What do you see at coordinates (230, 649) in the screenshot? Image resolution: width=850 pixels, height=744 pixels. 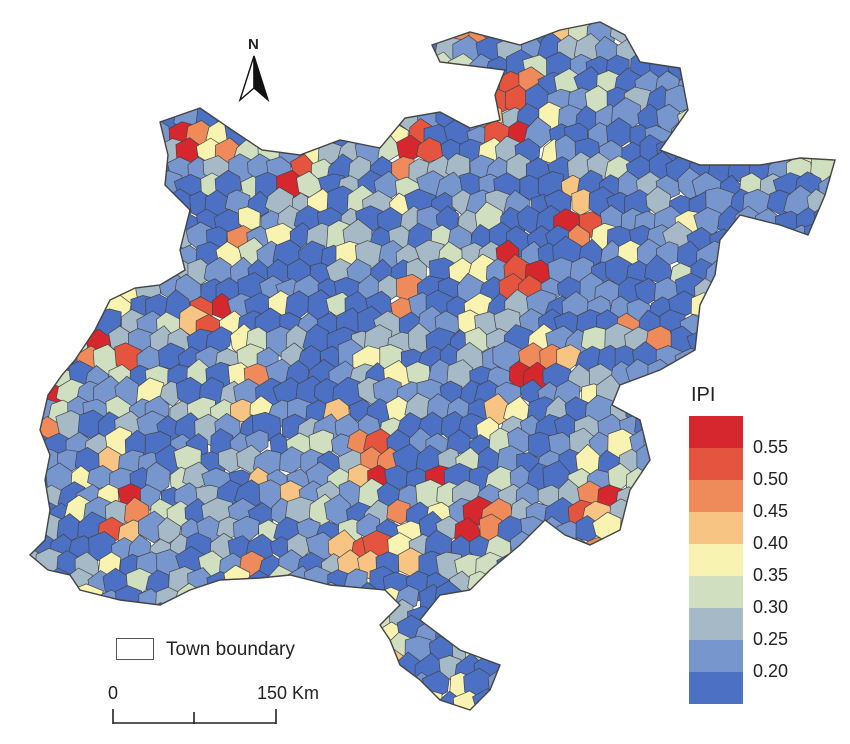 I see `town-boundary-label: Town boundary` at bounding box center [230, 649].